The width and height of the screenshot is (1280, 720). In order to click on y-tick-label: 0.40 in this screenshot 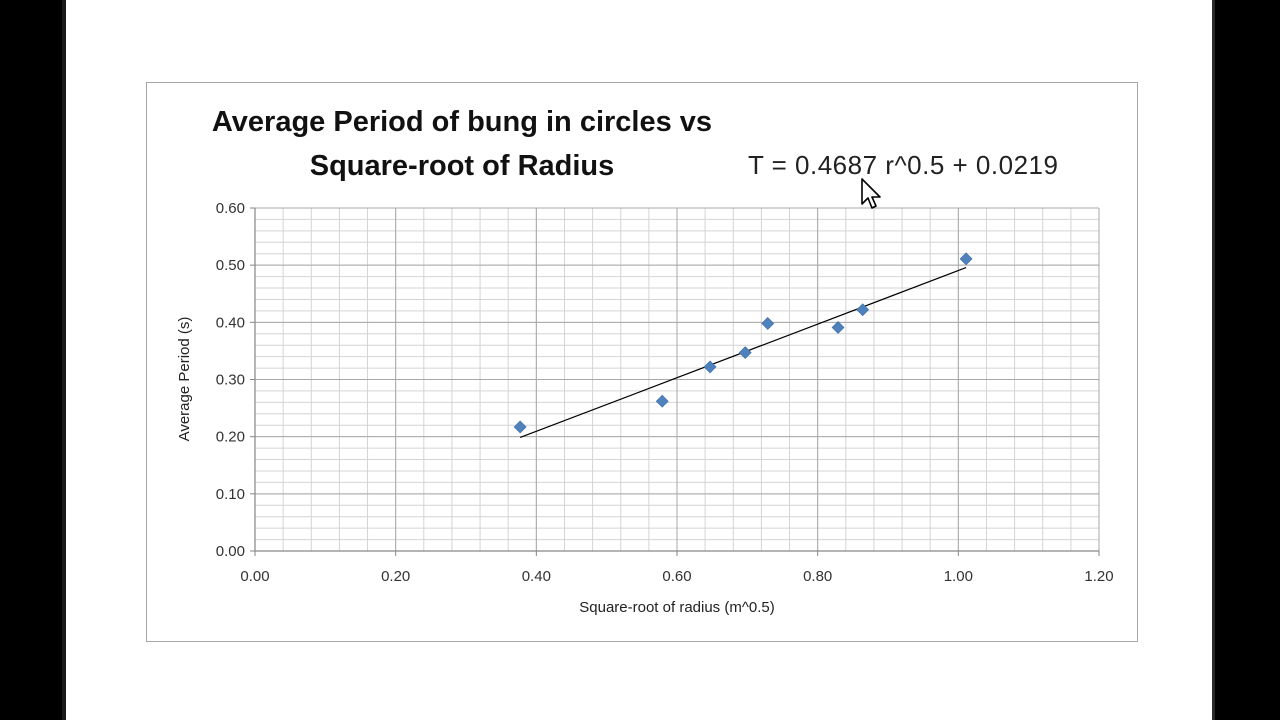, I will do `click(230, 322)`.